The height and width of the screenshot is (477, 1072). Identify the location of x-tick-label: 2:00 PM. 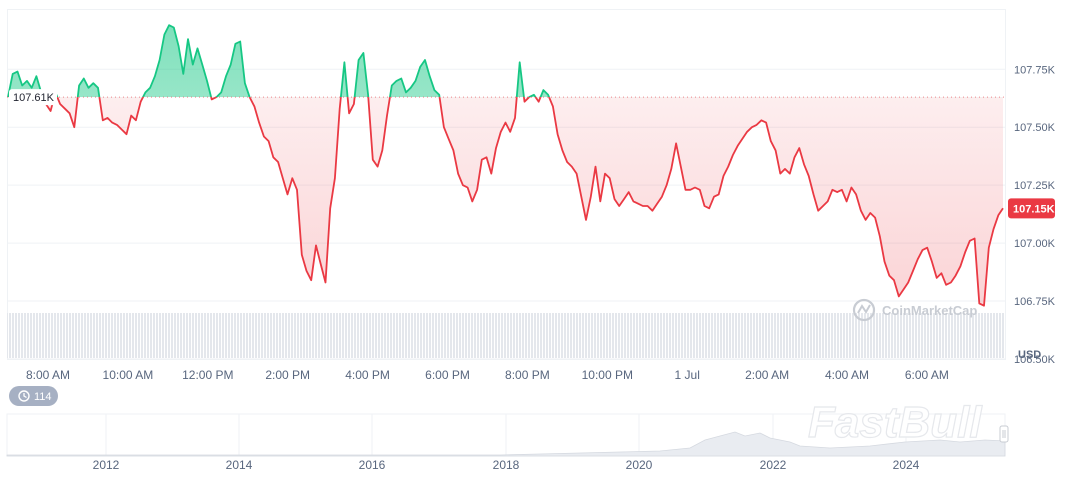
(287, 375).